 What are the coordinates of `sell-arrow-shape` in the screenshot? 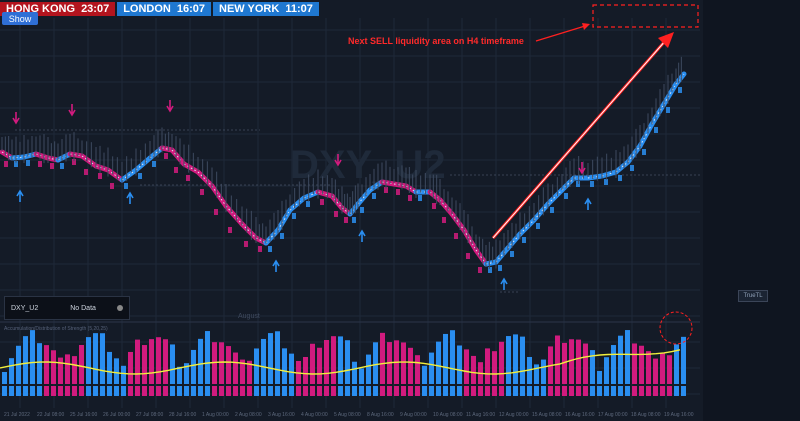 It's located at (582, 168).